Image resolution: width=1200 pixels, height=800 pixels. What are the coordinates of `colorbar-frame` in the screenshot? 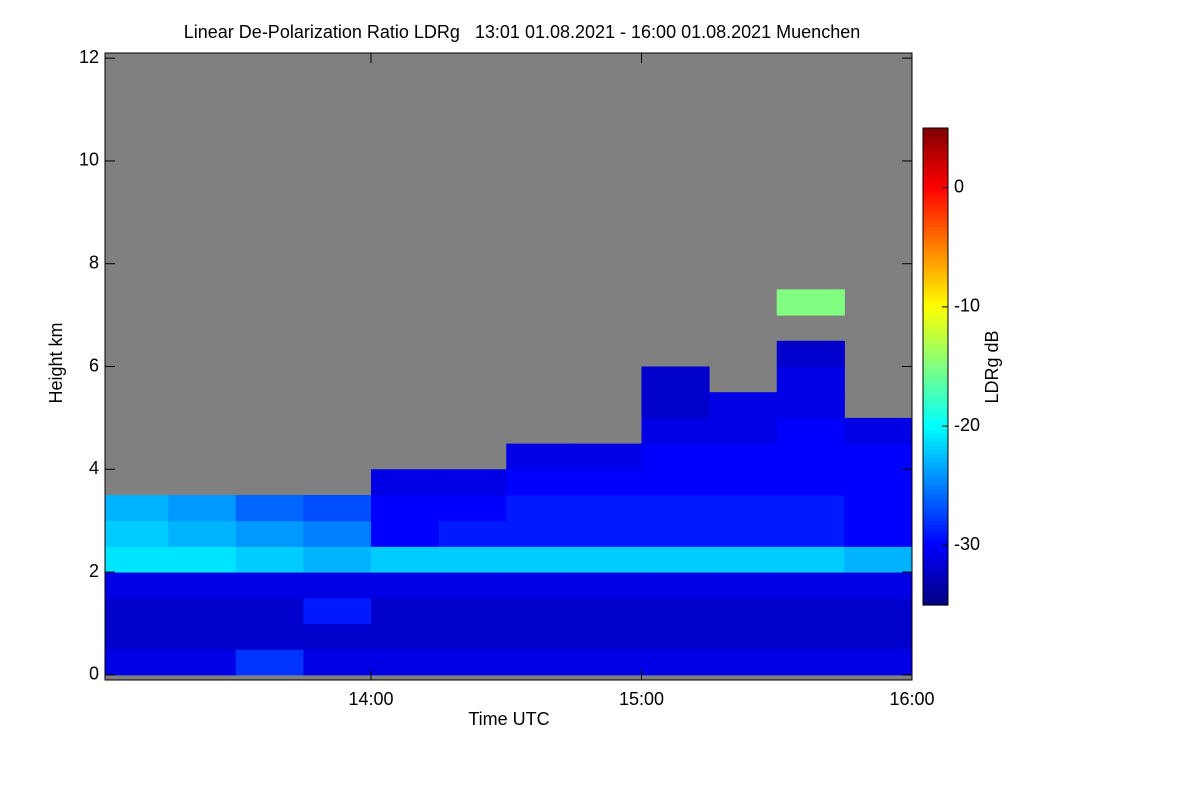 It's located at (935, 366).